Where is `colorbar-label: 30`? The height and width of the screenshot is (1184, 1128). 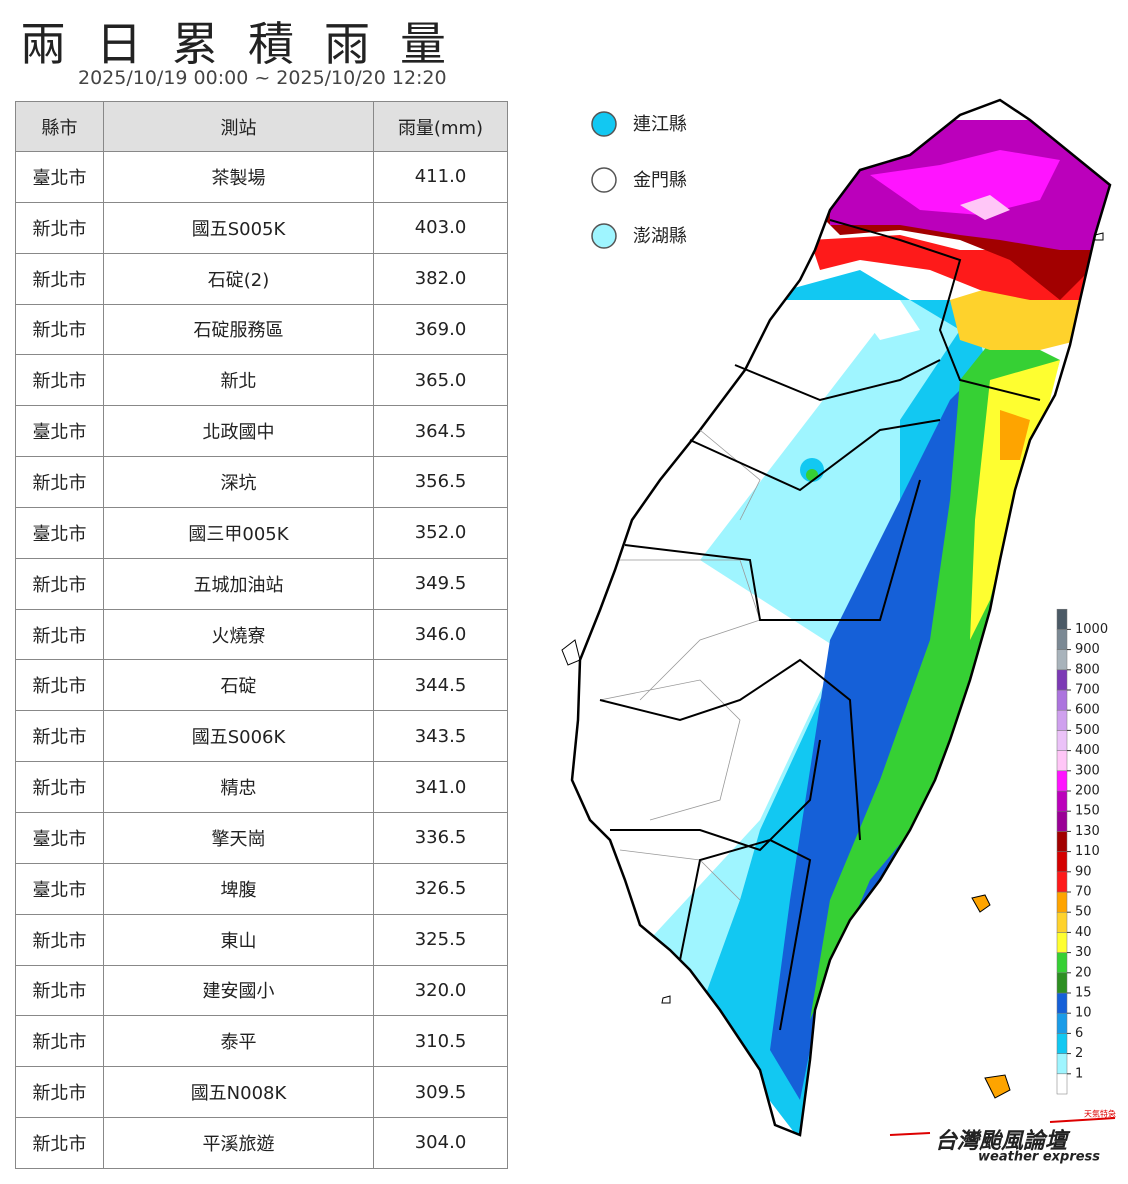
colorbar-label: 30 is located at coordinates (1083, 952).